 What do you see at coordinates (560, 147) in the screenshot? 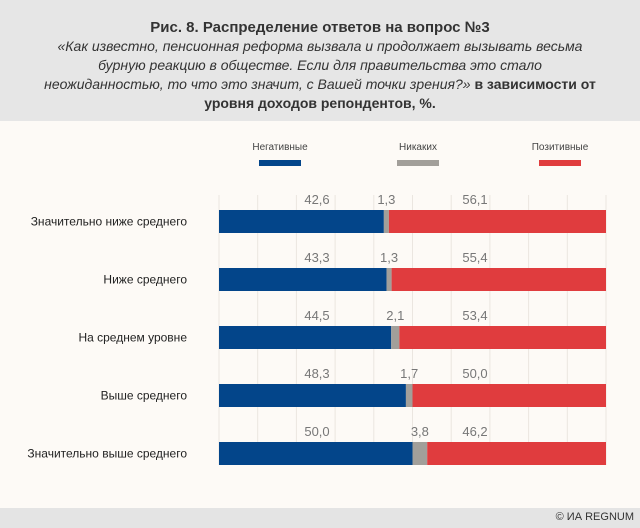
I see `legend-label: Позитивные` at bounding box center [560, 147].